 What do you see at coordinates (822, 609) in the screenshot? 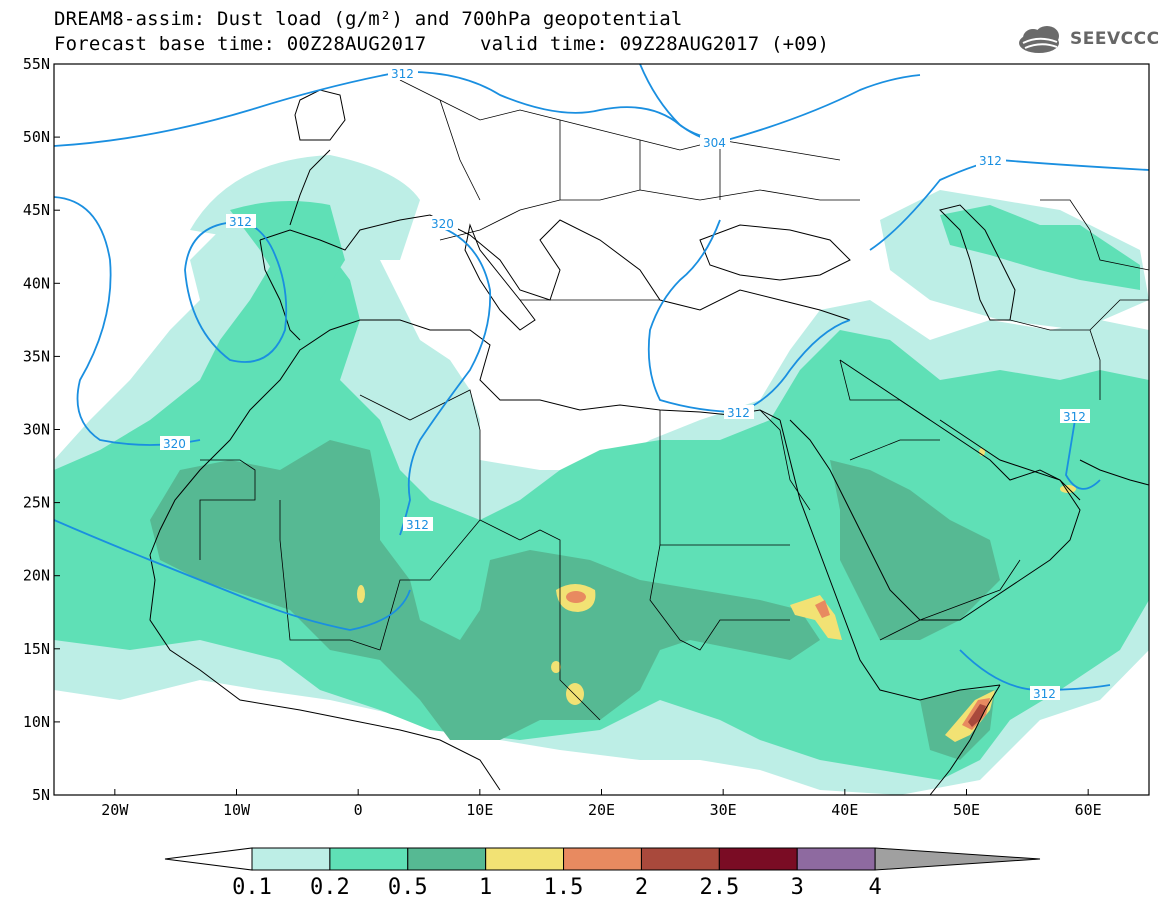
I see `dust-core-eritrea` at bounding box center [822, 609].